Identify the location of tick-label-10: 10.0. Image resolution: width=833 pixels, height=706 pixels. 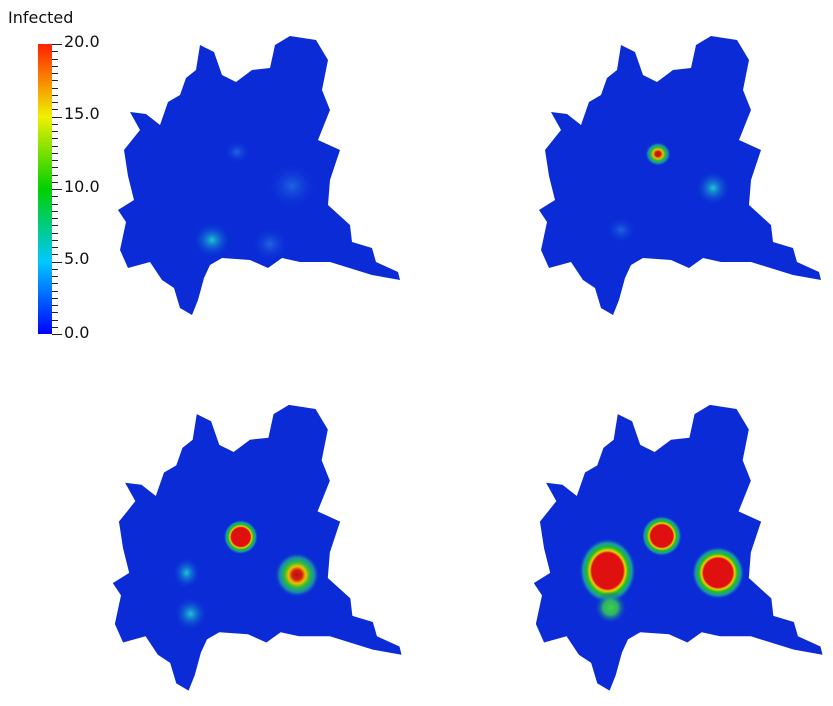
(82, 186).